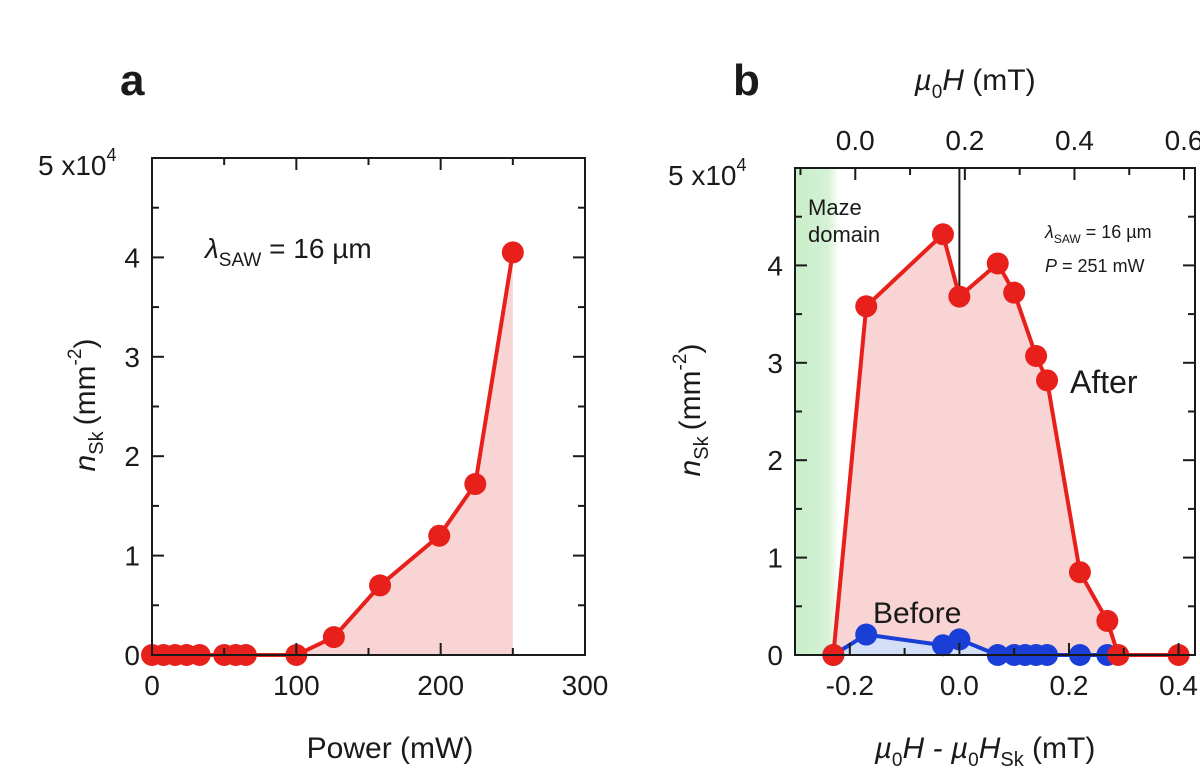 The height and width of the screenshot is (773, 1200). I want to click on a-ytick-label: 1, so click(132, 556).